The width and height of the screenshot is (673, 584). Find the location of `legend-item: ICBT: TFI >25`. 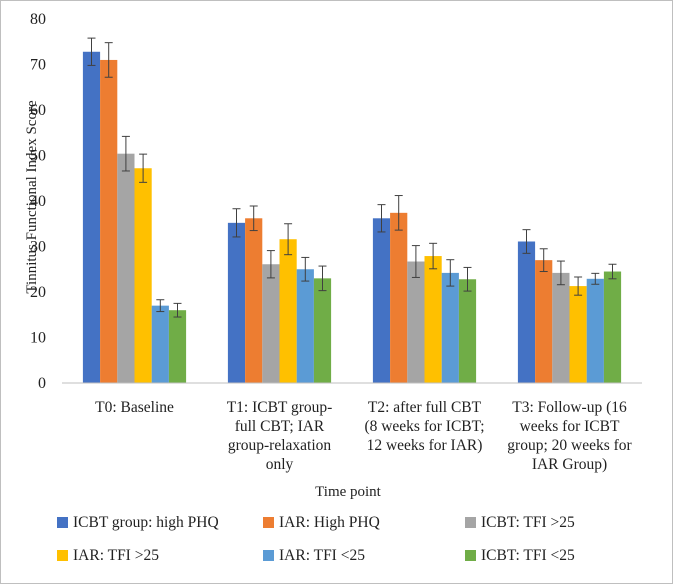

legend-item: ICBT: TFI >25 is located at coordinates (520, 522).